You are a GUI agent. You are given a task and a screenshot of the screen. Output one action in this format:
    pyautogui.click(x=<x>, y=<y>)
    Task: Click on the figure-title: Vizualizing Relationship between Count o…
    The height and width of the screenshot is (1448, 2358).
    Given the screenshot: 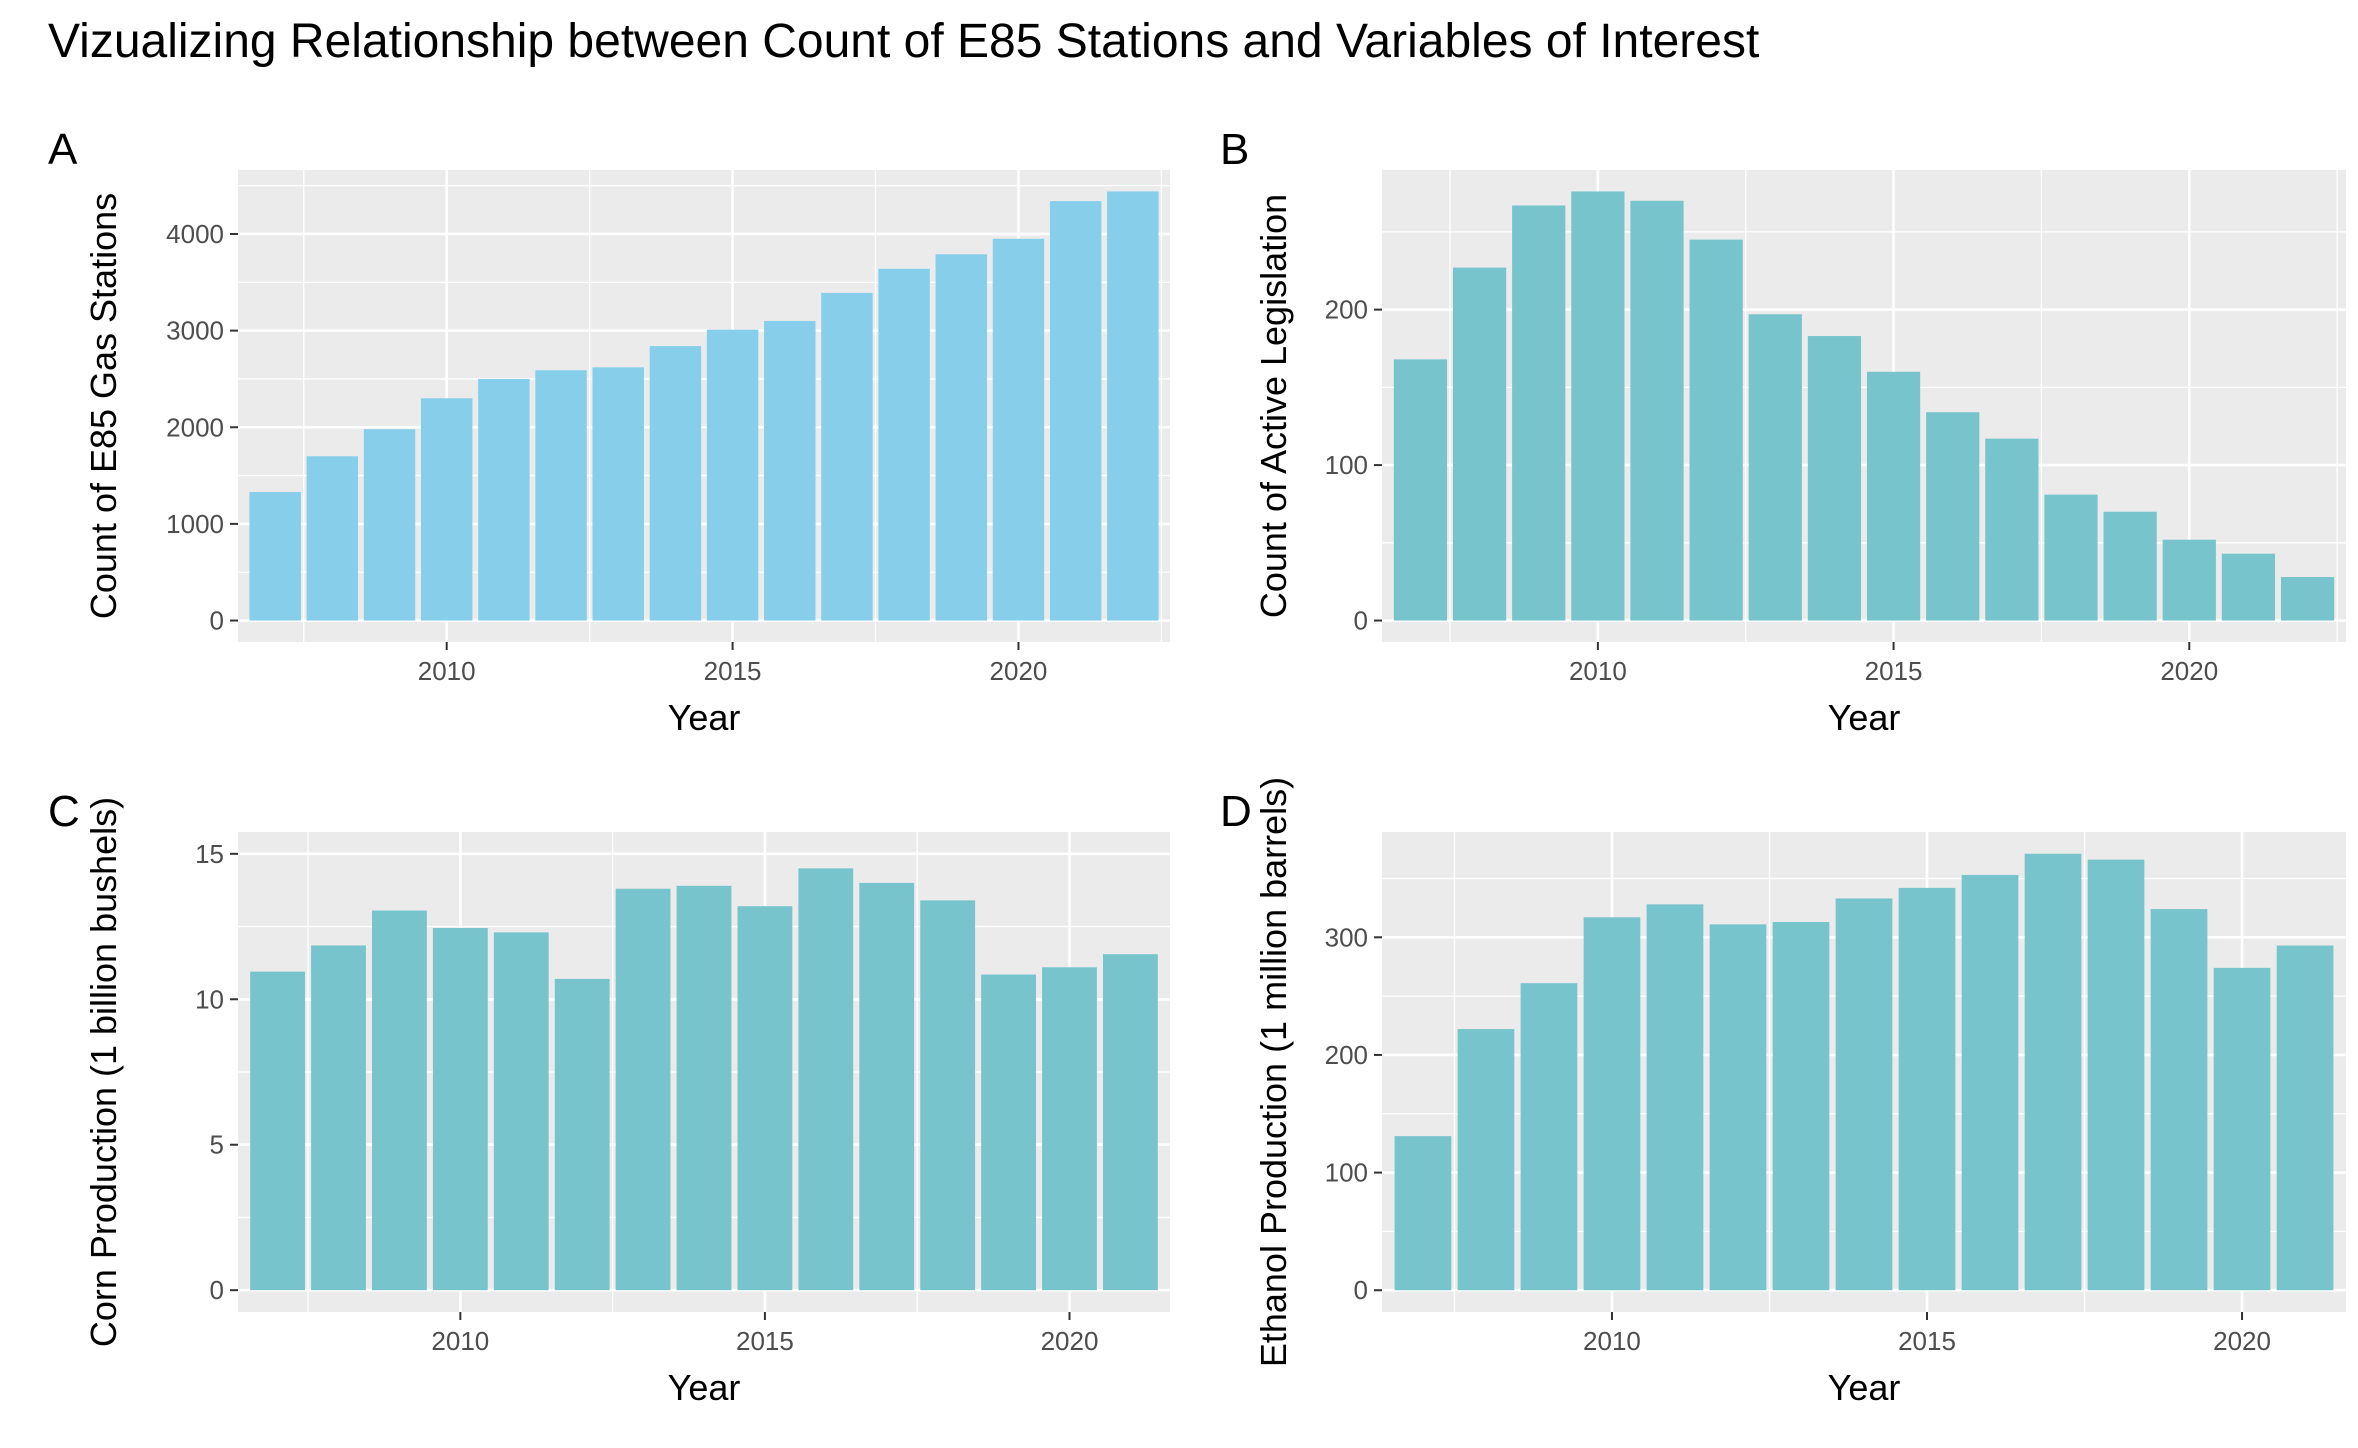 What is the action you would take?
    pyautogui.click(x=904, y=41)
    